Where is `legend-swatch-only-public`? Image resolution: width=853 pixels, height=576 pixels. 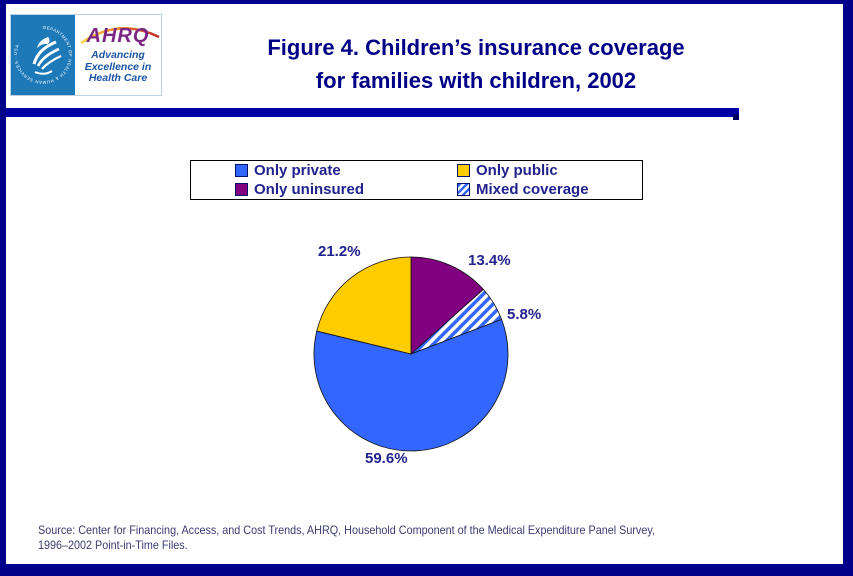 legend-swatch-only-public is located at coordinates (463, 170).